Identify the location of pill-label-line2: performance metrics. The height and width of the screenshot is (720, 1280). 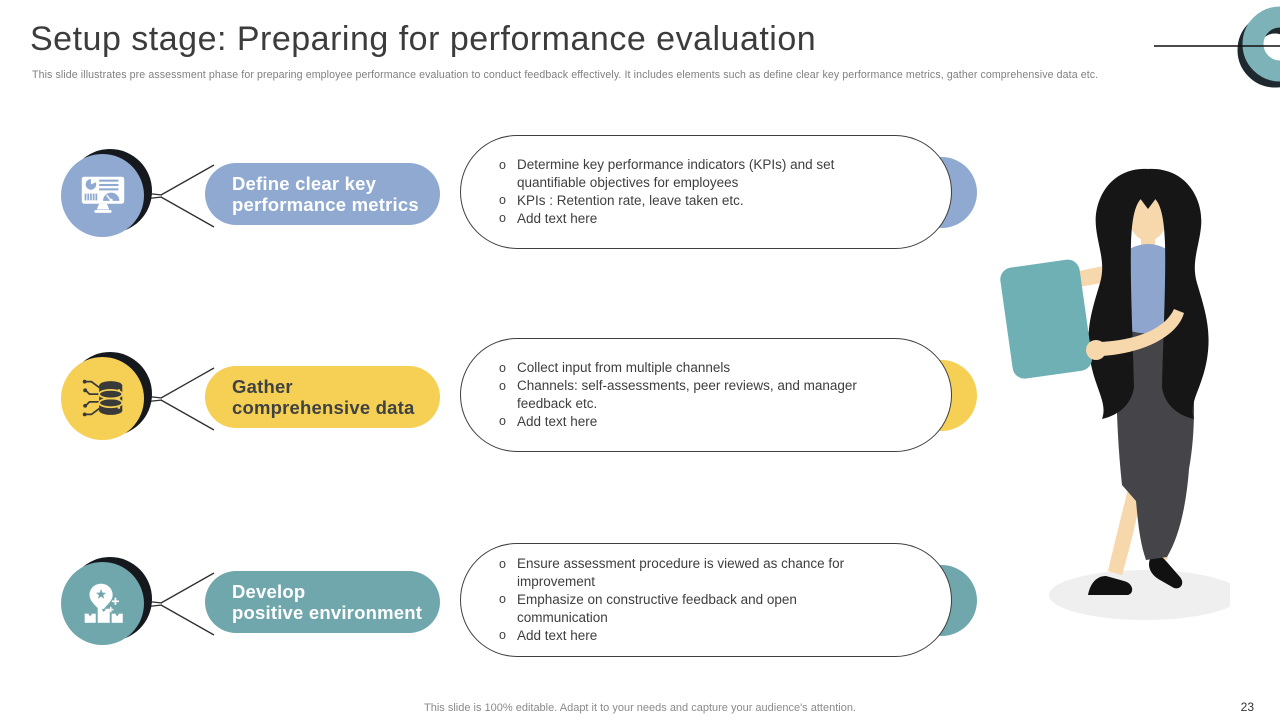
(325, 204).